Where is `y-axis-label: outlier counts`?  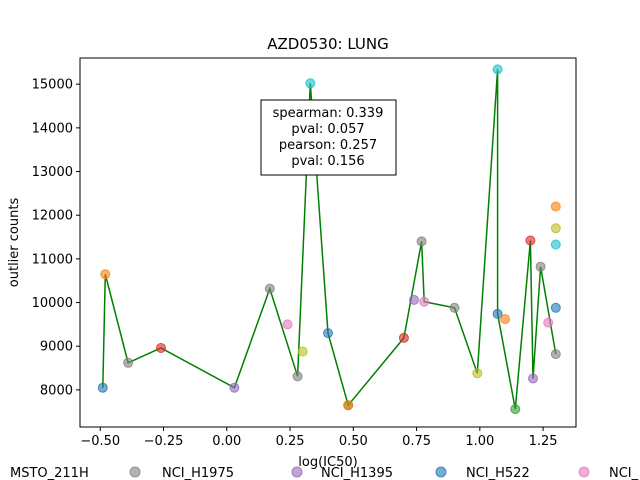 y-axis-label: outlier counts is located at coordinates (14, 243).